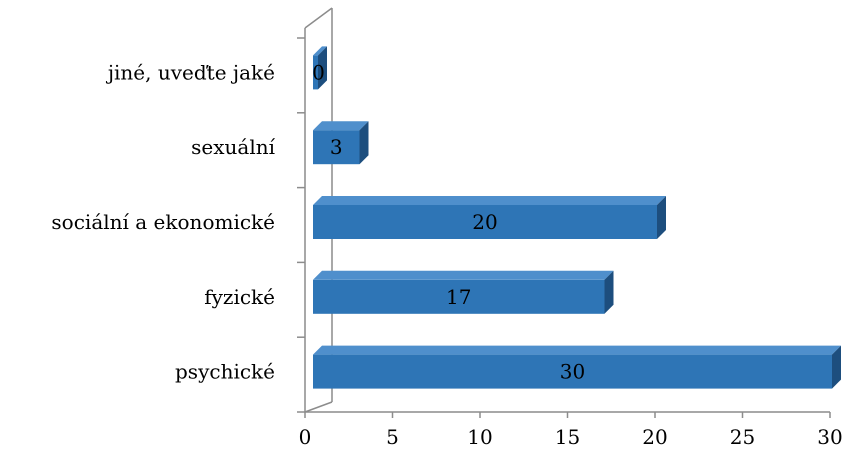 The image size is (849, 464). I want to click on x-tick-label: 25, so click(742, 437).